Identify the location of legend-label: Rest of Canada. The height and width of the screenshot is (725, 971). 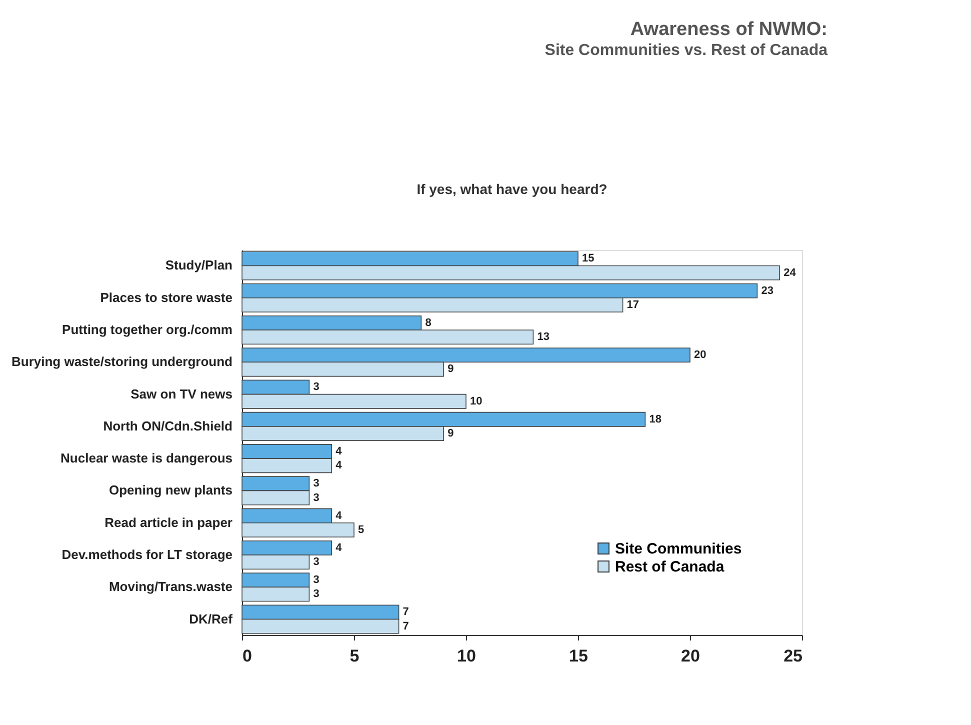
(670, 567).